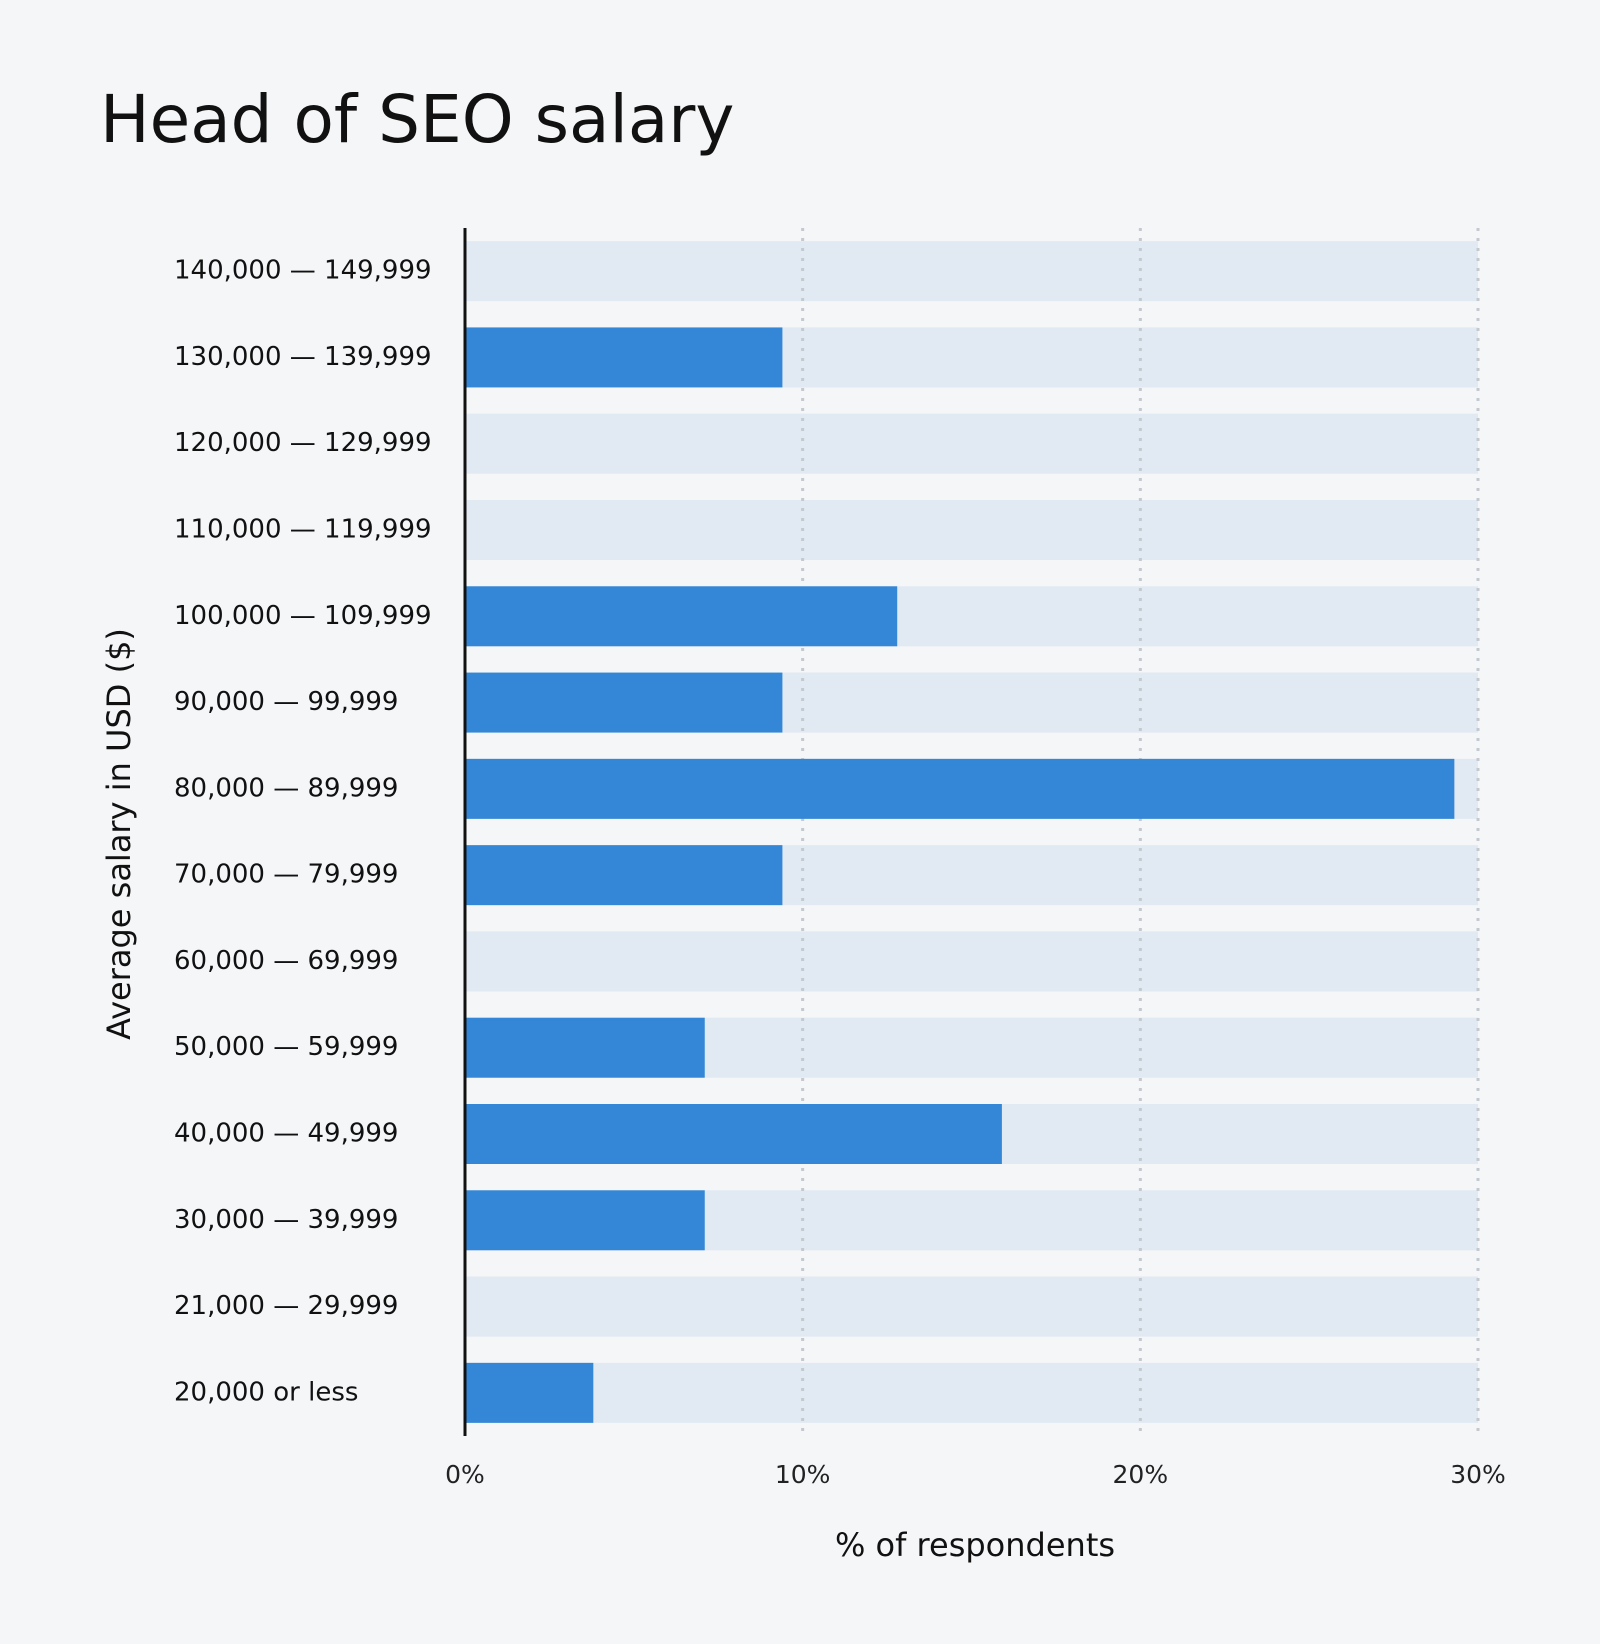 This screenshot has width=1600, height=1644. I want to click on chart-title: Head of SEO salary, so click(417, 119).